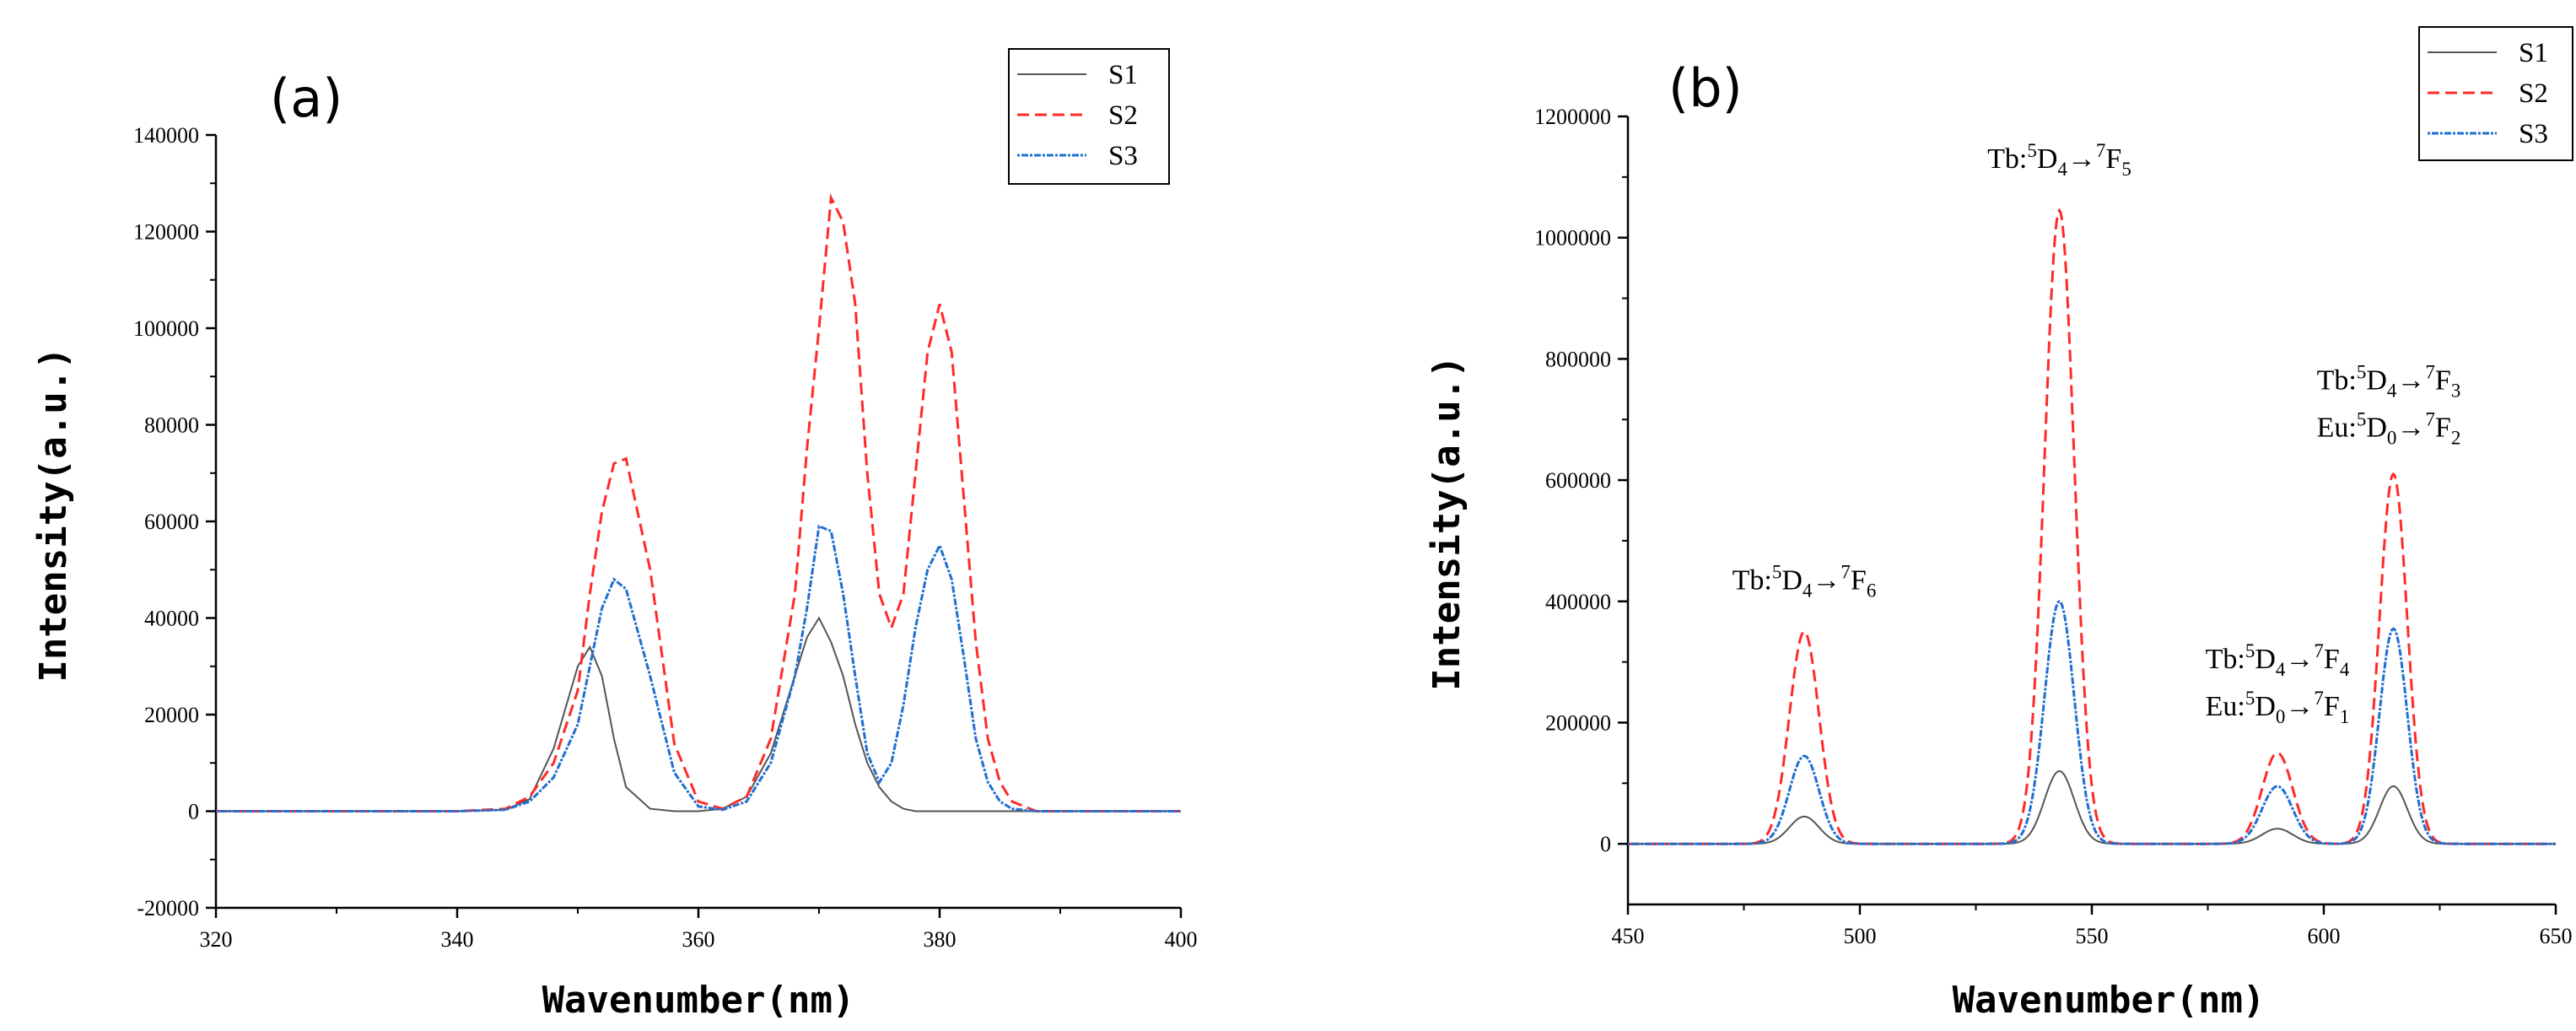 Image resolution: width=2576 pixels, height=1031 pixels. I want to click on x-tick-label: 550, so click(2092, 936).